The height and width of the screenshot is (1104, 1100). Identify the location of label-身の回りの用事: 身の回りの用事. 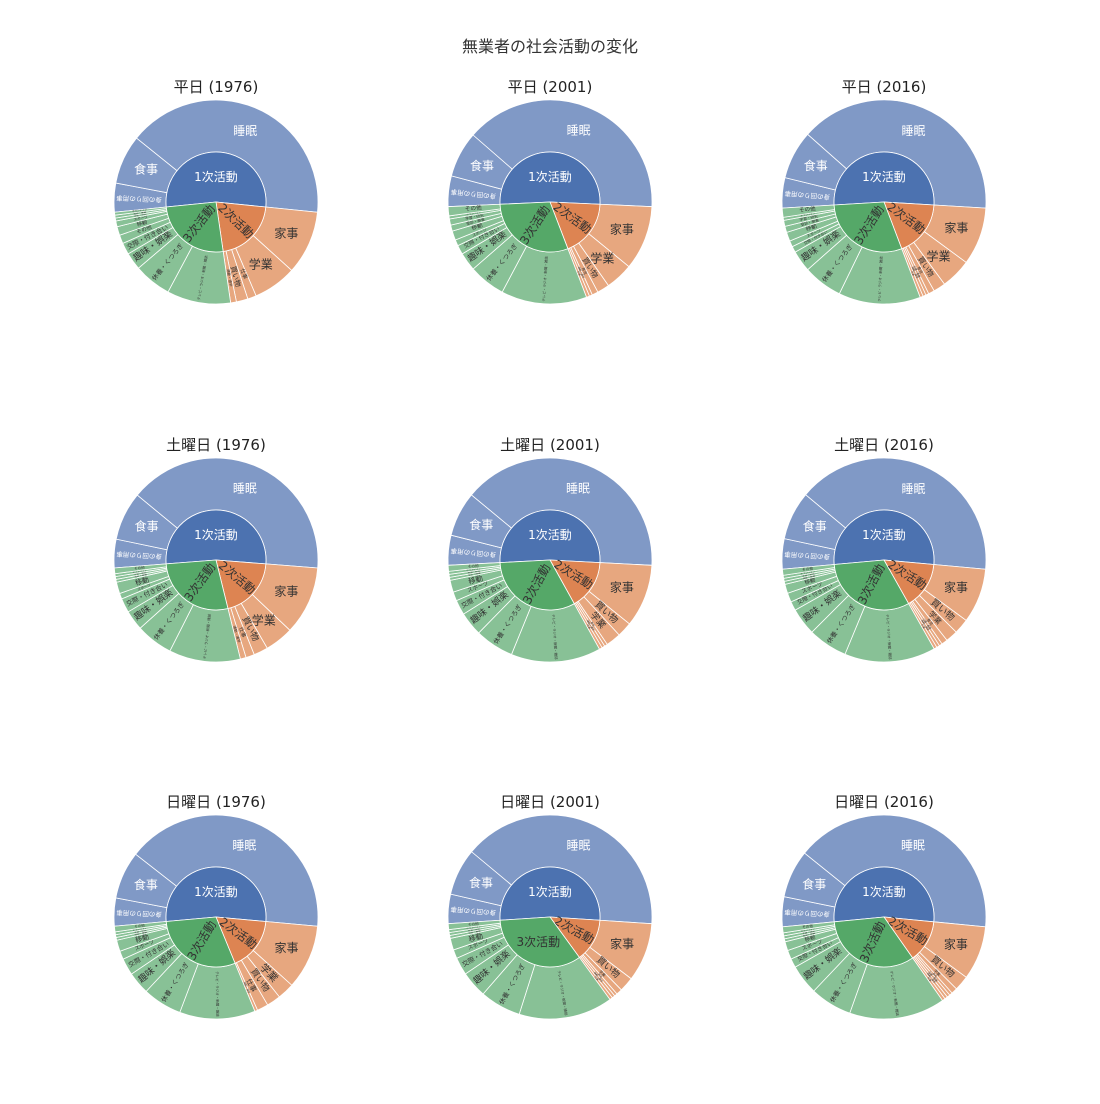
(807, 556).